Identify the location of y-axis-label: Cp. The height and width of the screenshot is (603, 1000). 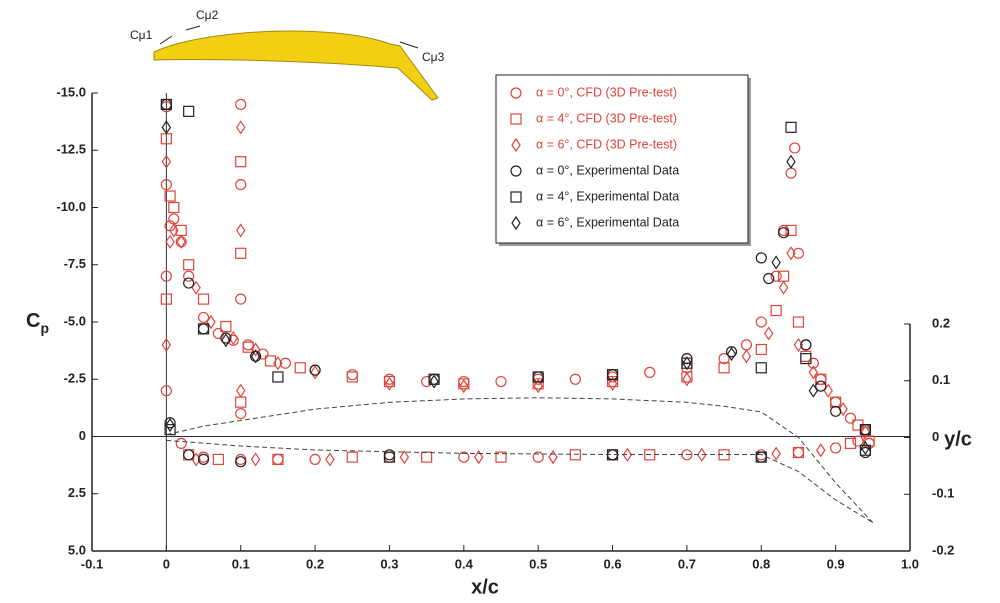
(37, 322).